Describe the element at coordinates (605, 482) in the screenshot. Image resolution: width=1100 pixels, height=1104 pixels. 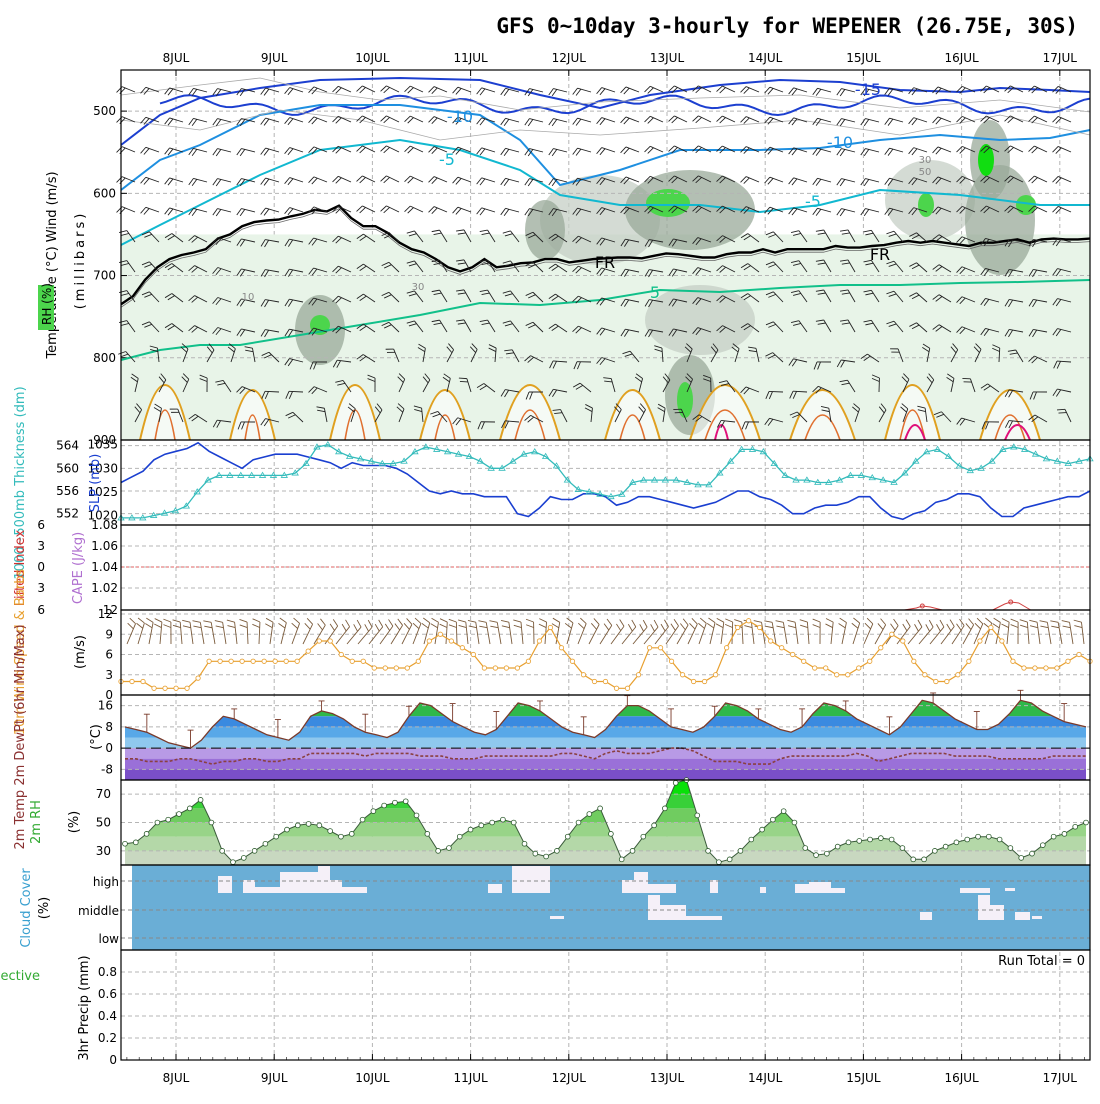
I see `thickness-panel-frame` at that location.